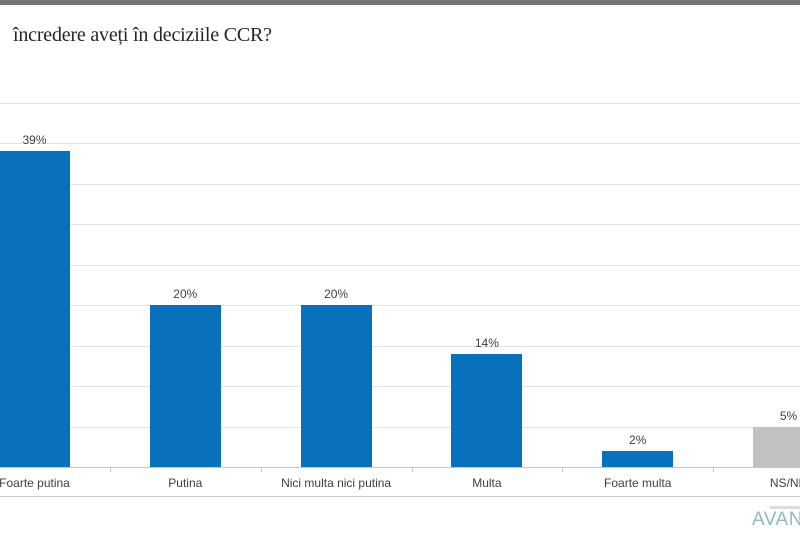  Describe the element at coordinates (400, 467) in the screenshot. I see `x-axis-line` at that location.